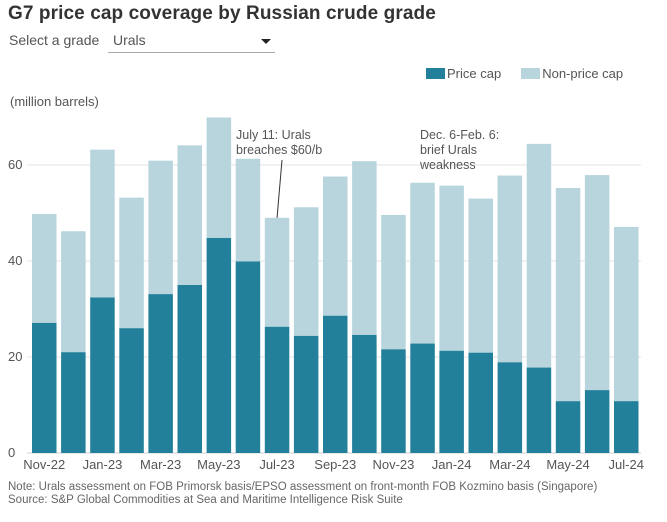 This screenshot has width=667, height=522. What do you see at coordinates (279, 188) in the screenshot?
I see `annotation-leader-line` at bounding box center [279, 188].